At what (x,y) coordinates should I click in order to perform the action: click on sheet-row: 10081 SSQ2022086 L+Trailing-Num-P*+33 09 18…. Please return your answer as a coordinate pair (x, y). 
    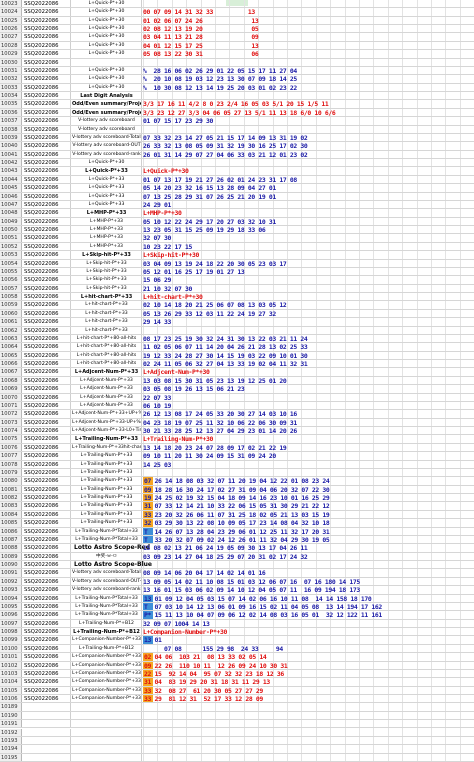
    Looking at the image, I should click on (237, 490).